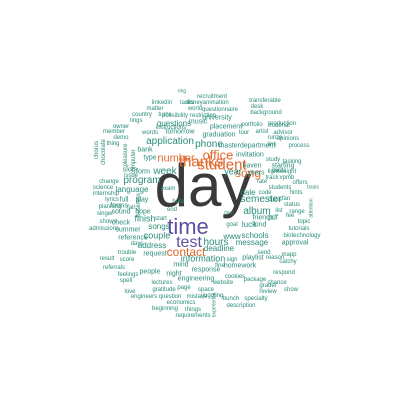 This screenshot has width=400, height=400. I want to click on word-spell: spell, so click(126, 281).